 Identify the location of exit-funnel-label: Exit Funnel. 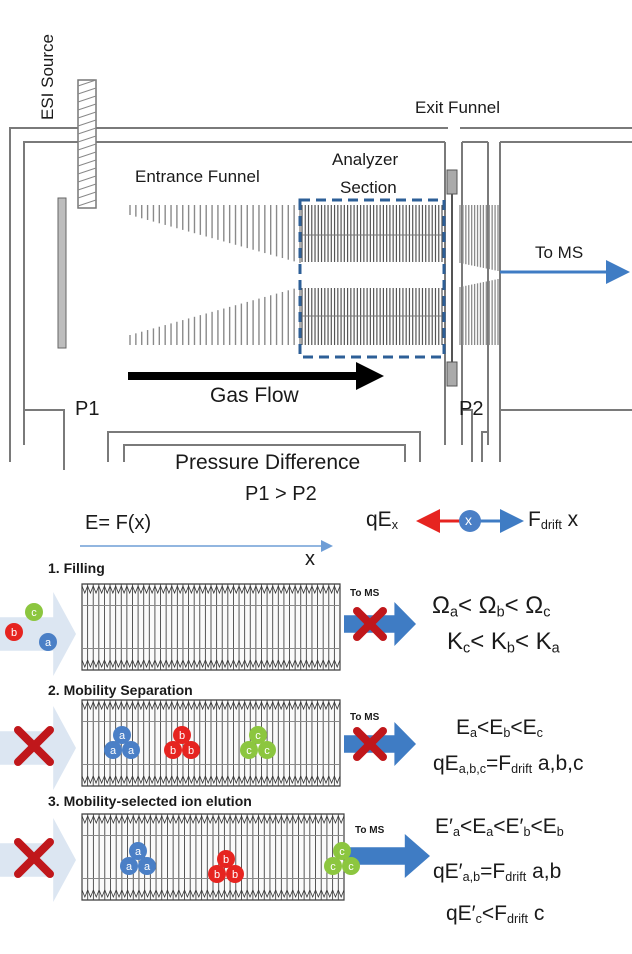
(458, 107).